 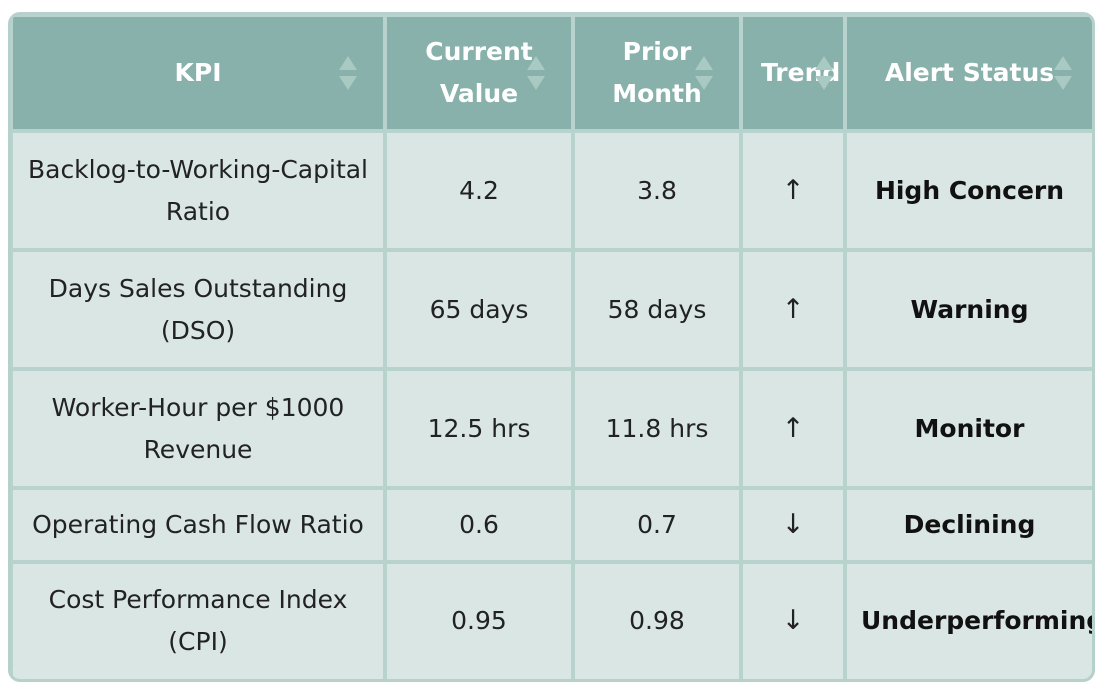 What do you see at coordinates (657, 621) in the screenshot?
I see `prior-month-cell: 0.98` at bounding box center [657, 621].